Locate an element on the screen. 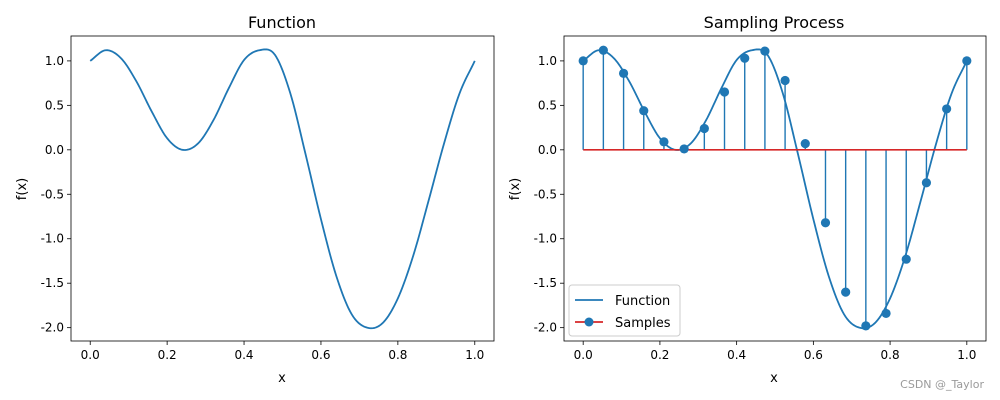 This screenshot has height=400, width=1000. plot-title: Sampling Process is located at coordinates (774, 22).